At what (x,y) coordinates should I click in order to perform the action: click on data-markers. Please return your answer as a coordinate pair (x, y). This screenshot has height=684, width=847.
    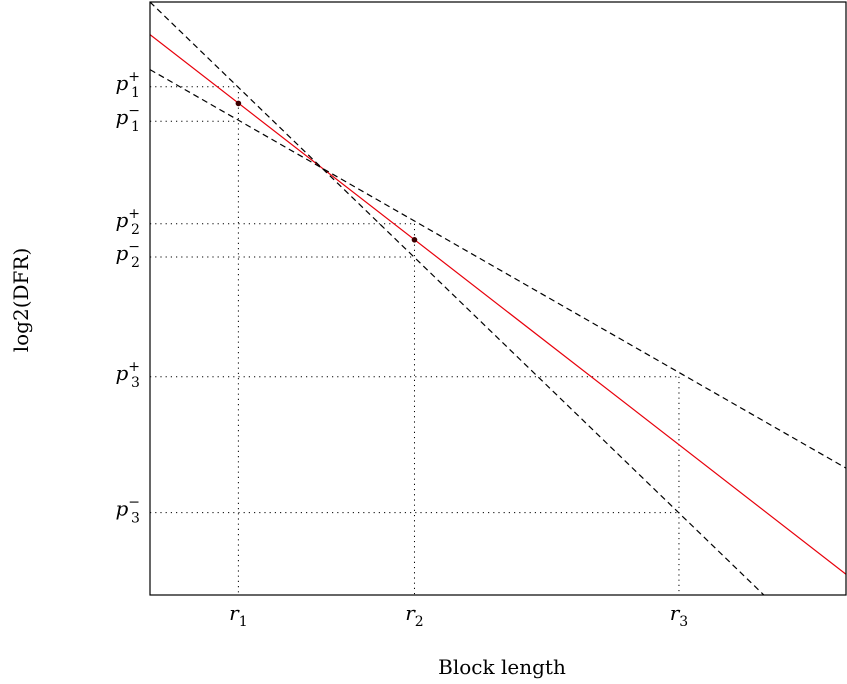
    Looking at the image, I should click on (326, 171).